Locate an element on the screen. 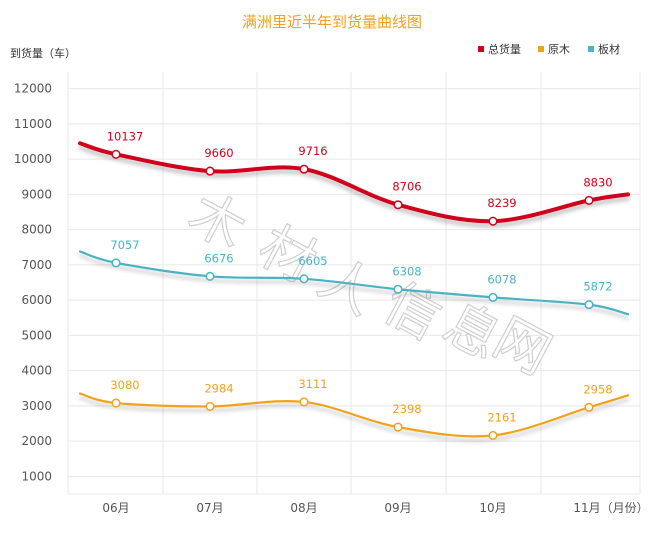 The width and height of the screenshot is (664, 533). x-tick-label: 11月（月份） is located at coordinates (610, 508).